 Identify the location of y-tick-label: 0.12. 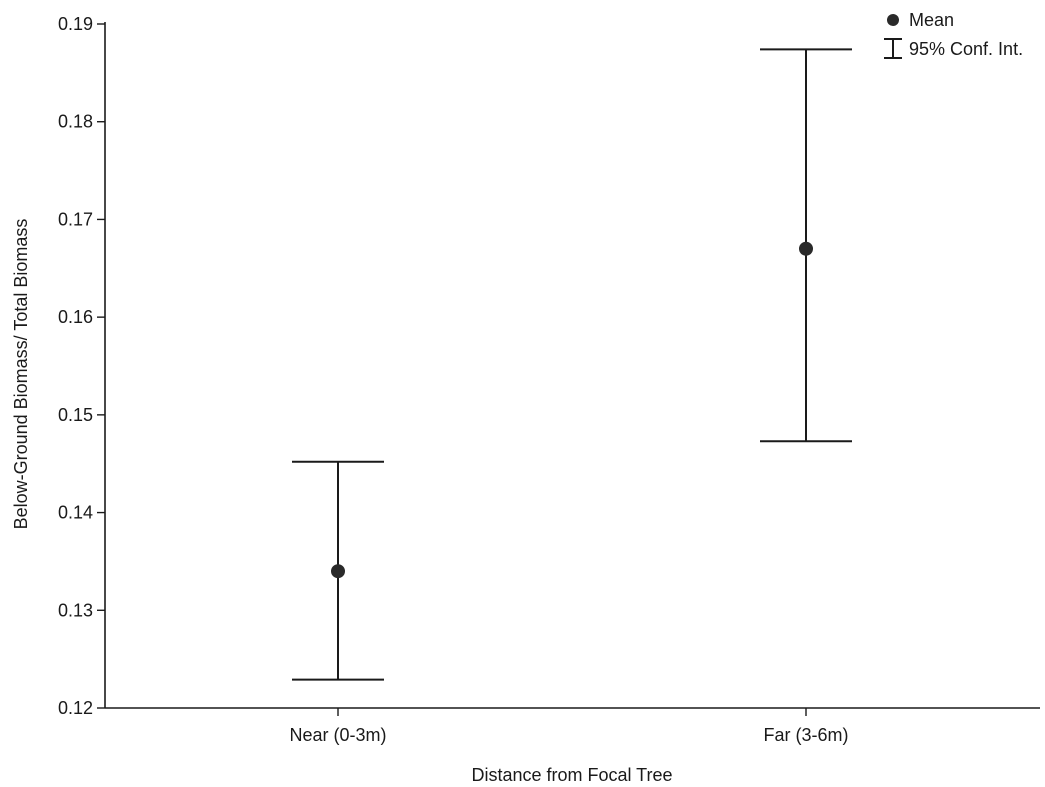
(75, 708).